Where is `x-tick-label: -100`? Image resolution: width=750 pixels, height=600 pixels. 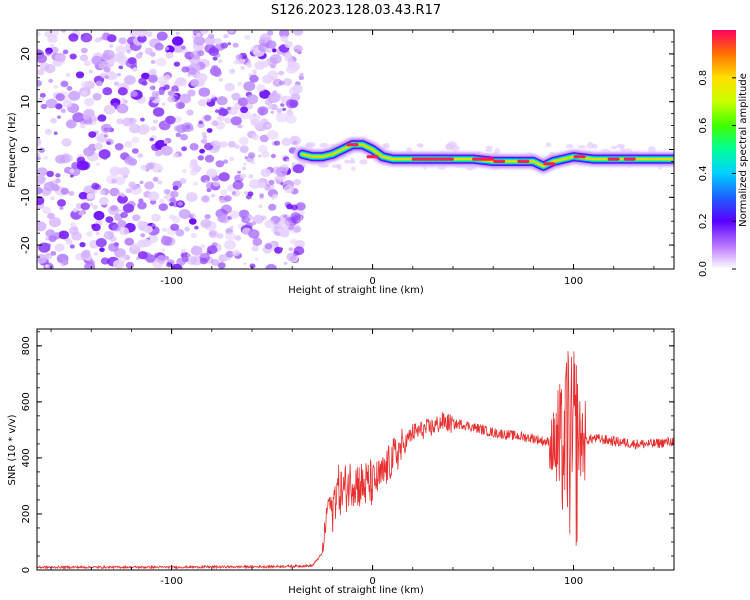
x-tick-label: -100 is located at coordinates (171, 581).